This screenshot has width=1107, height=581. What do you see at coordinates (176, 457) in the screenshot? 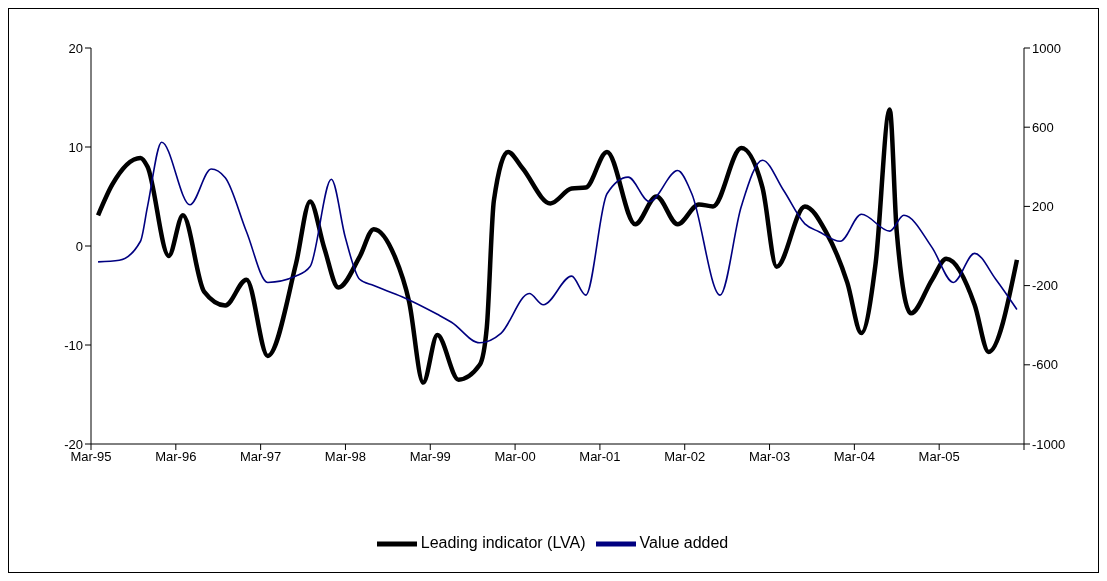
I see `x-tick-label: Mar-96` at bounding box center [176, 457].